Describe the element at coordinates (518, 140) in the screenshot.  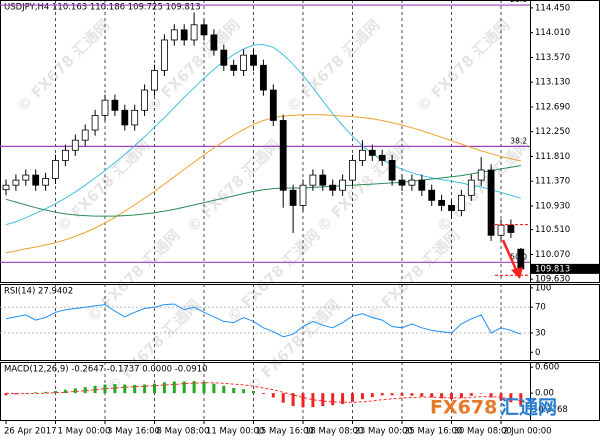
I see `fib-label: 38.2` at that location.